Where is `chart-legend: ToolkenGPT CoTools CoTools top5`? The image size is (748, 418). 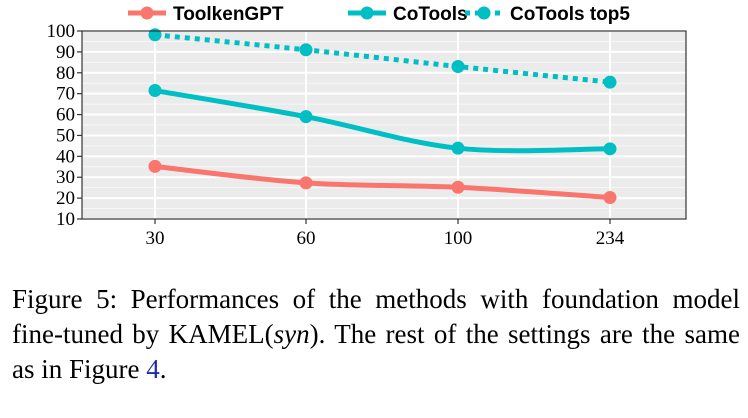 chart-legend: ToolkenGPT CoTools CoTools top5 is located at coordinates (379, 14).